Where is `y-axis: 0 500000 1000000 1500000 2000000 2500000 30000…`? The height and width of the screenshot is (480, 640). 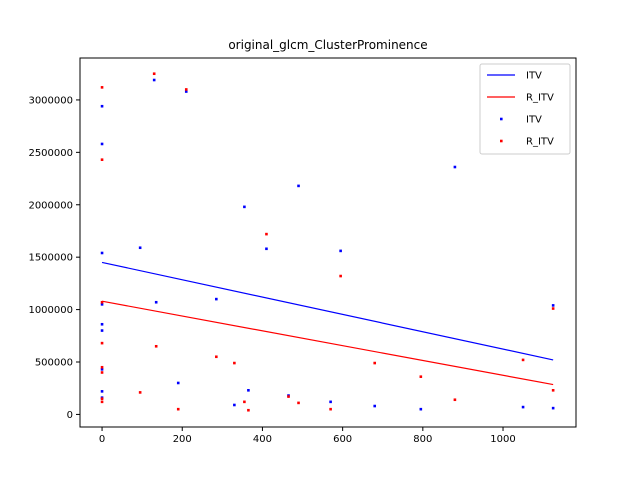 y-axis: 0 500000 1000000 1500000 2000000 2500000 30000… is located at coordinates (54, 258).